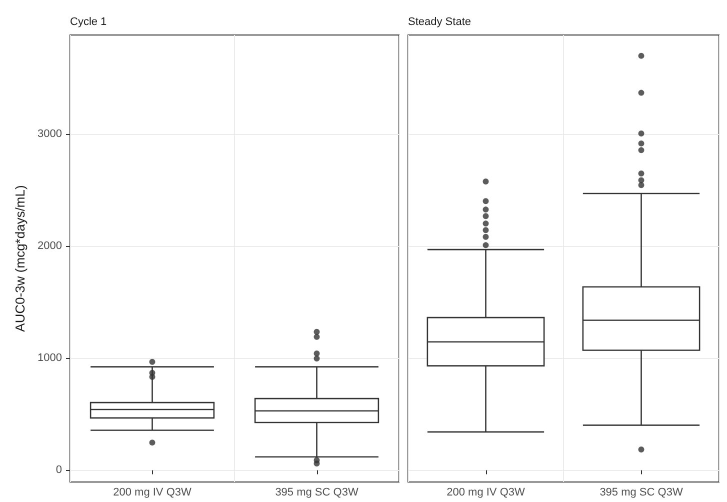  Describe the element at coordinates (50, 134) in the screenshot. I see `y-tick-label: 3000` at that location.